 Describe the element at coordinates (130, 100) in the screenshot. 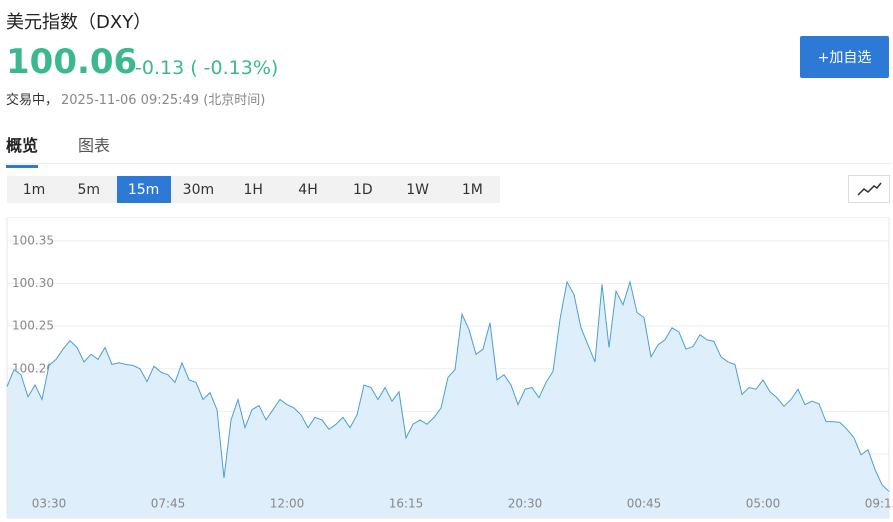

I see `time: 2025-11-06 09:25:49` at that location.